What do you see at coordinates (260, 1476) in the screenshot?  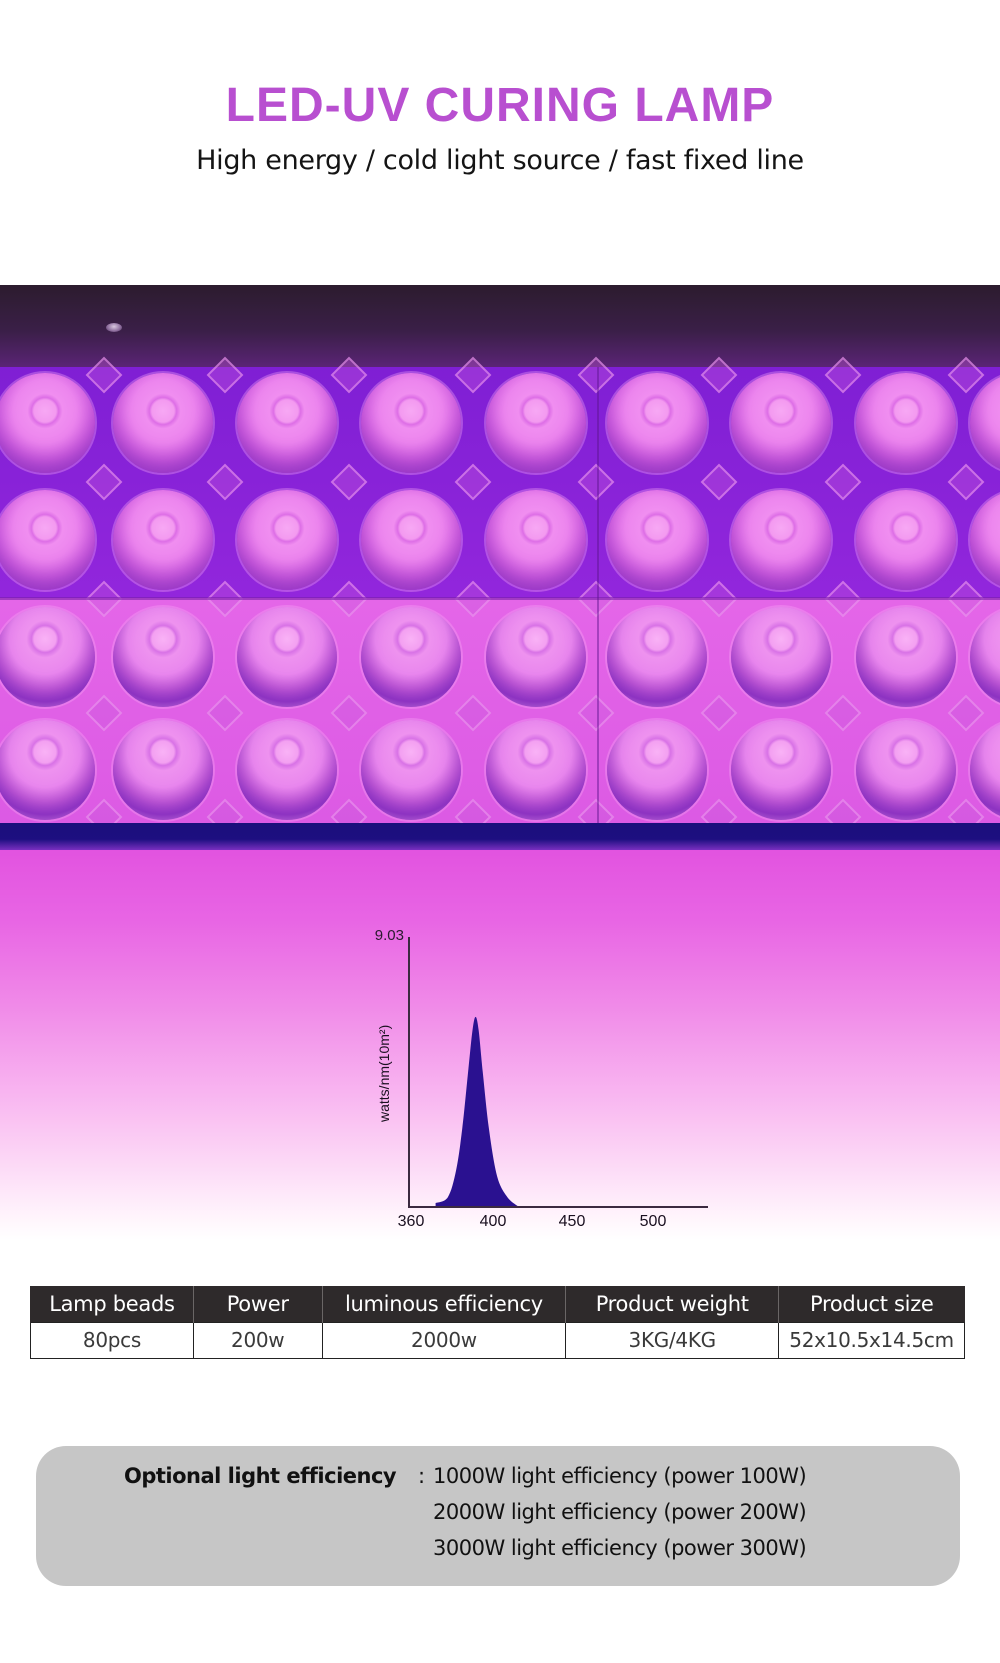 I see `options-label: Optional light efficiency` at bounding box center [260, 1476].